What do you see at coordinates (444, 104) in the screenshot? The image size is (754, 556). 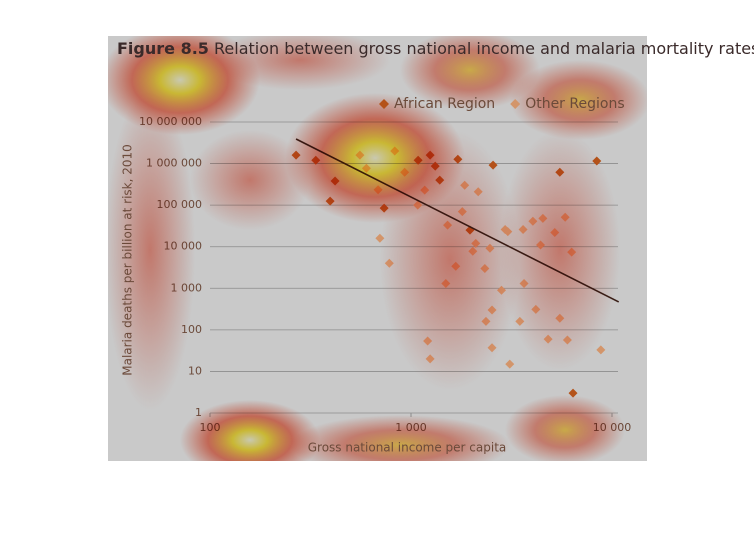 I see `legend-label: African Region` at bounding box center [444, 104].